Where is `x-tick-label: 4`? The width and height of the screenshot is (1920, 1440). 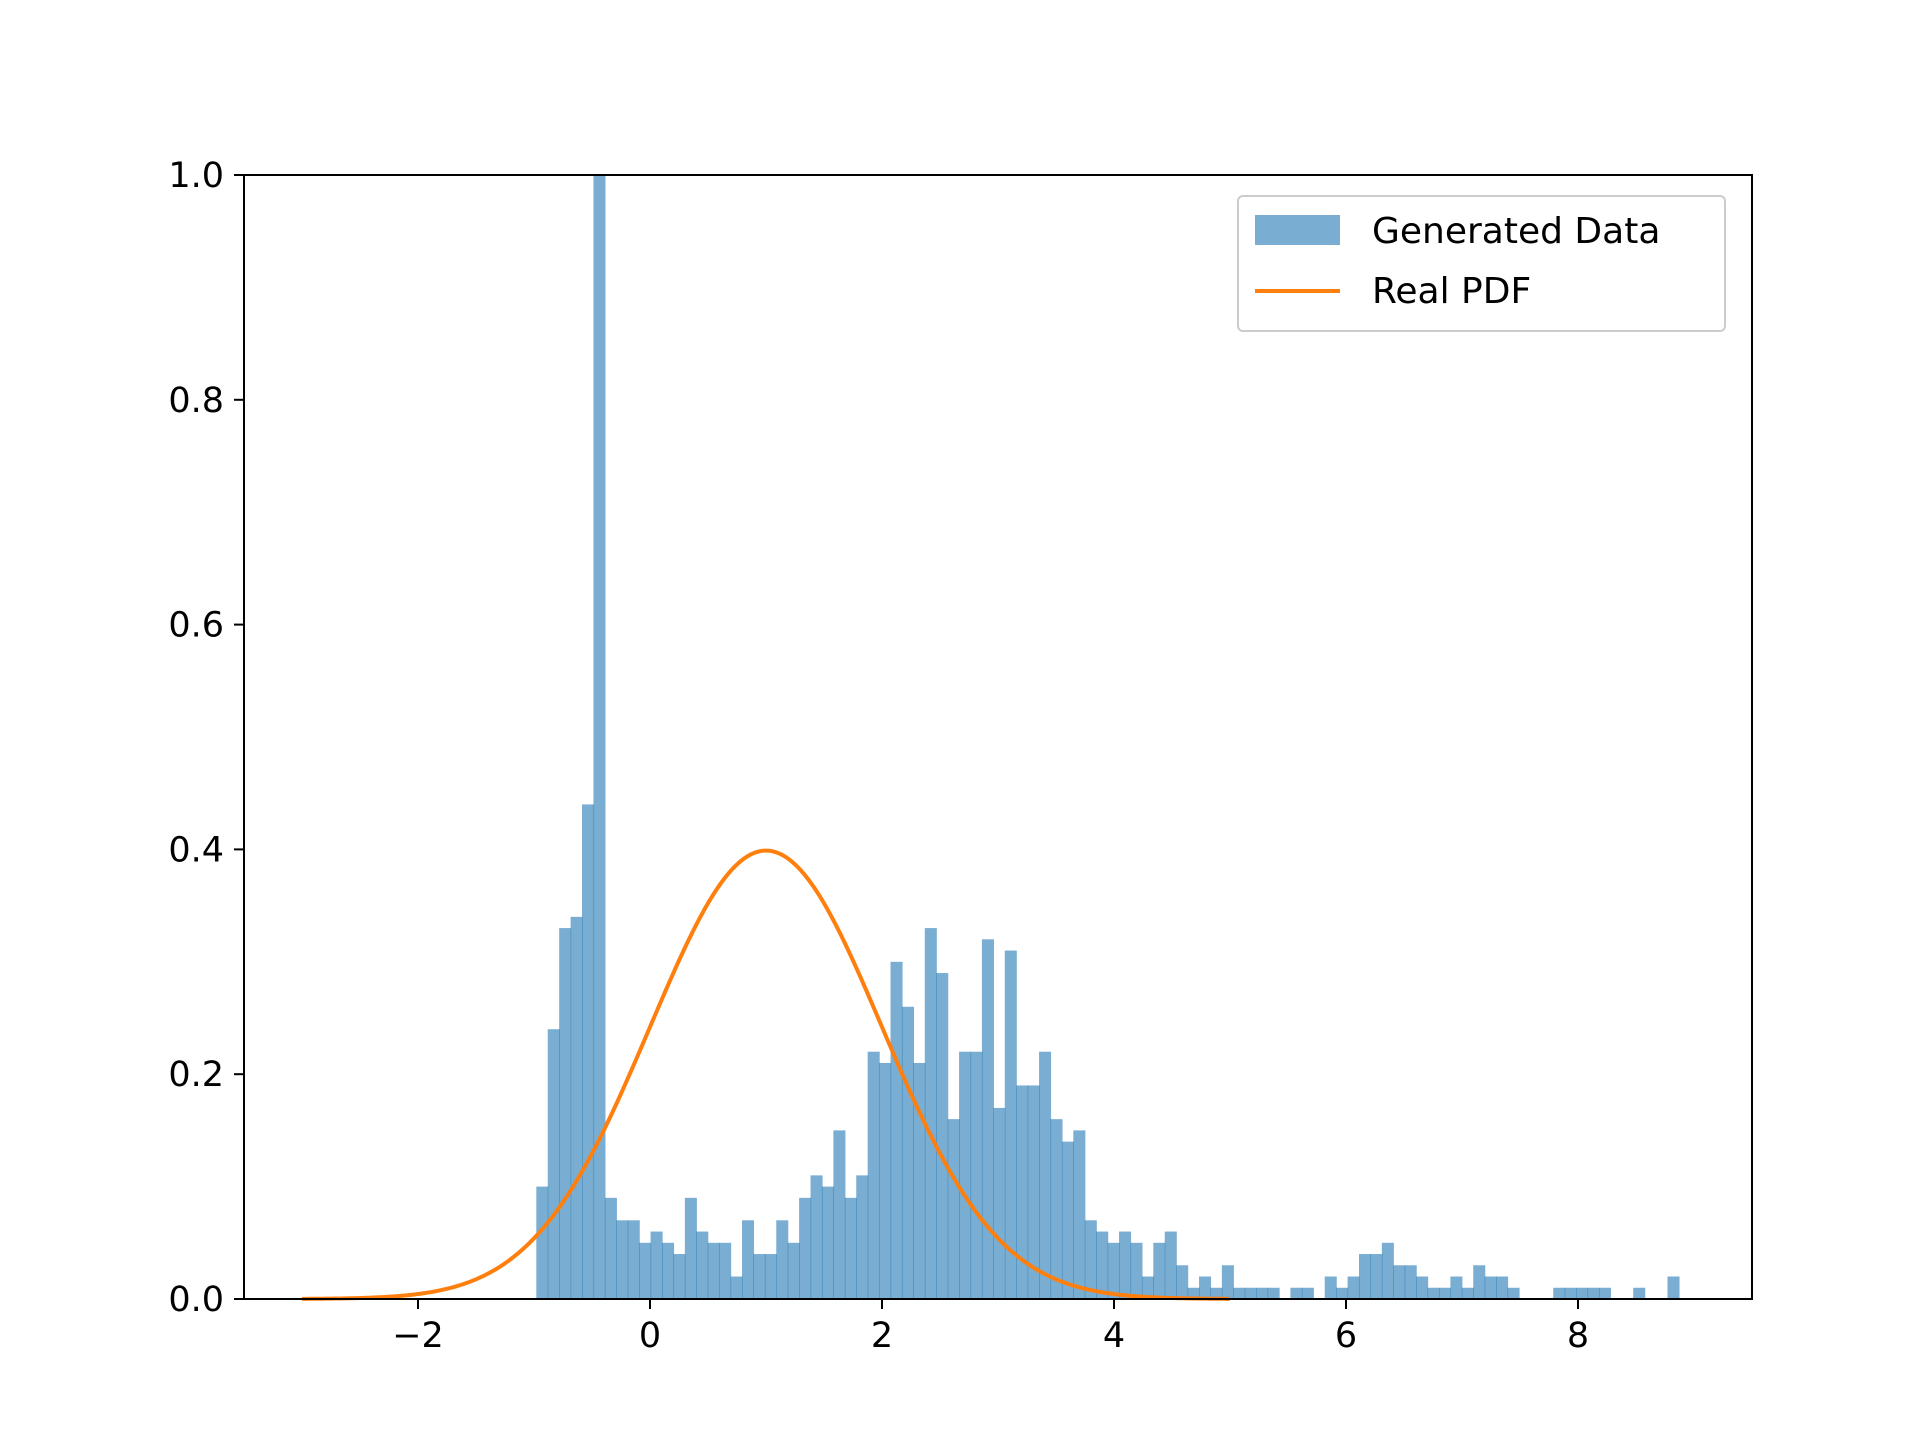
x-tick-label: 4 is located at coordinates (1114, 1336).